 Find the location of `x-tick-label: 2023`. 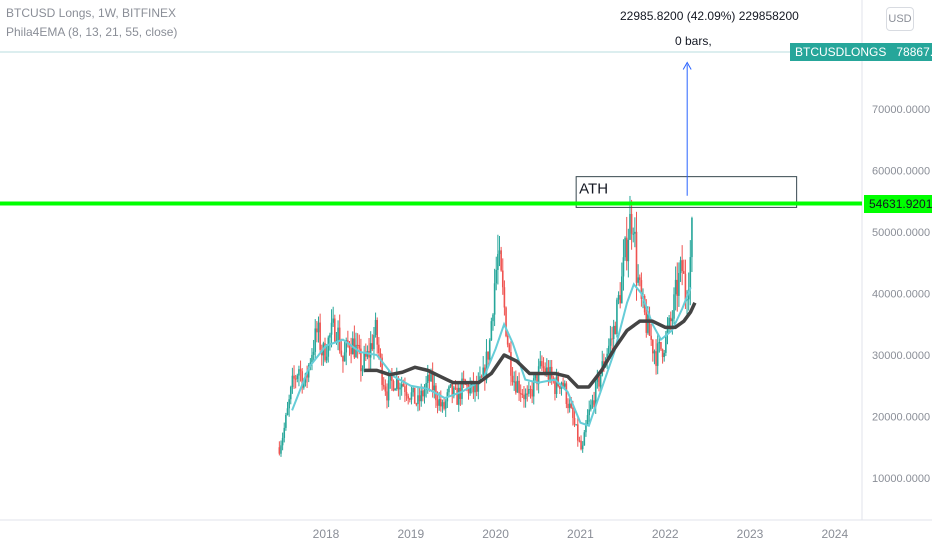

x-tick-label: 2023 is located at coordinates (750, 534).